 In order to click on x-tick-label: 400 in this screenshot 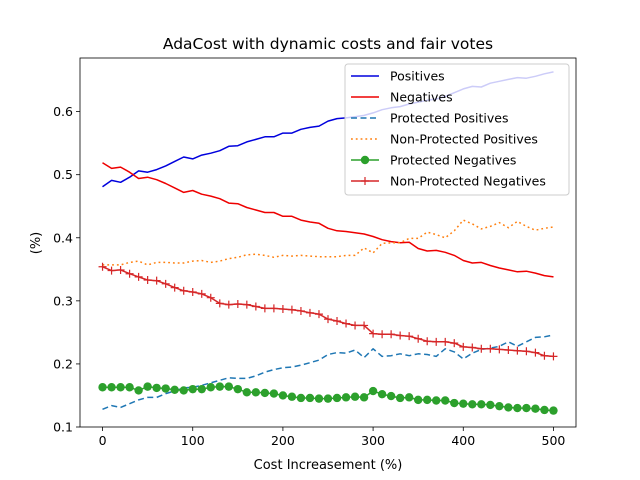, I will do `click(463, 440)`.